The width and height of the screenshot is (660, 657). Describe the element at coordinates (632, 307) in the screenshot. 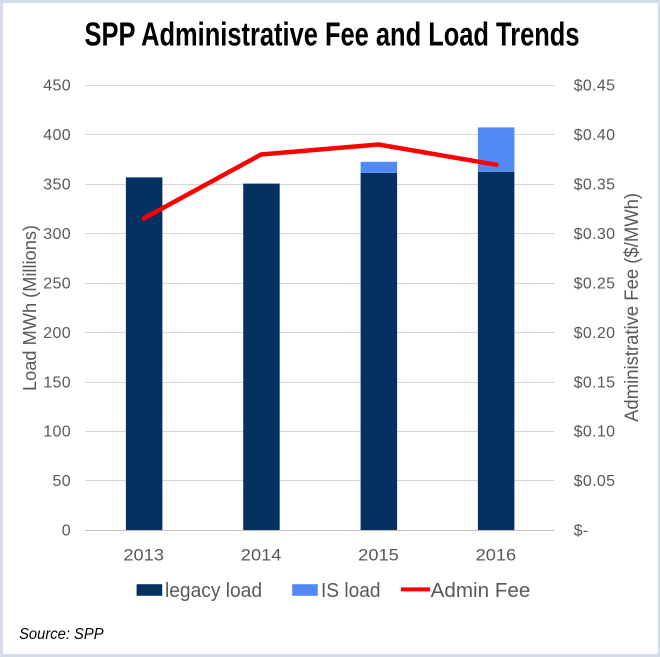

I see `svg-text: Administrative Fee ($/MWh)` at that location.